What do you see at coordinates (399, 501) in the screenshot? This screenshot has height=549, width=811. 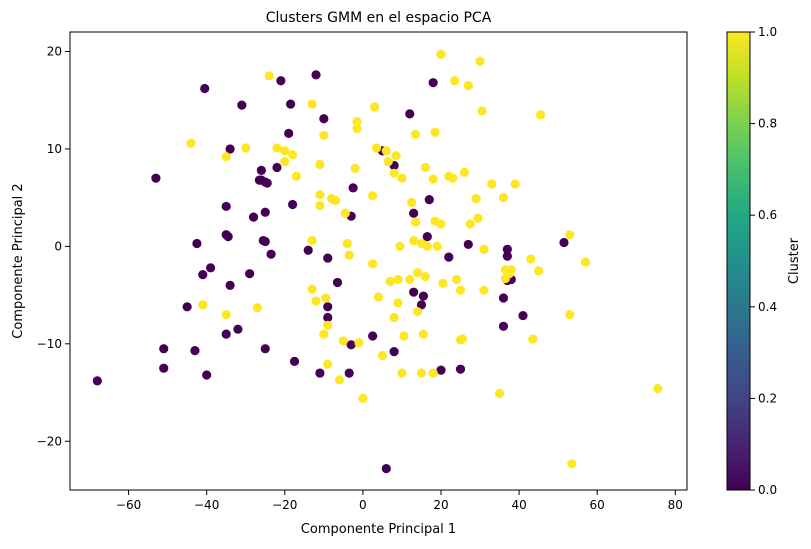 I see `x-axis-ticks: −60 −40 −20 0 20 40 60 80` at bounding box center [399, 501].